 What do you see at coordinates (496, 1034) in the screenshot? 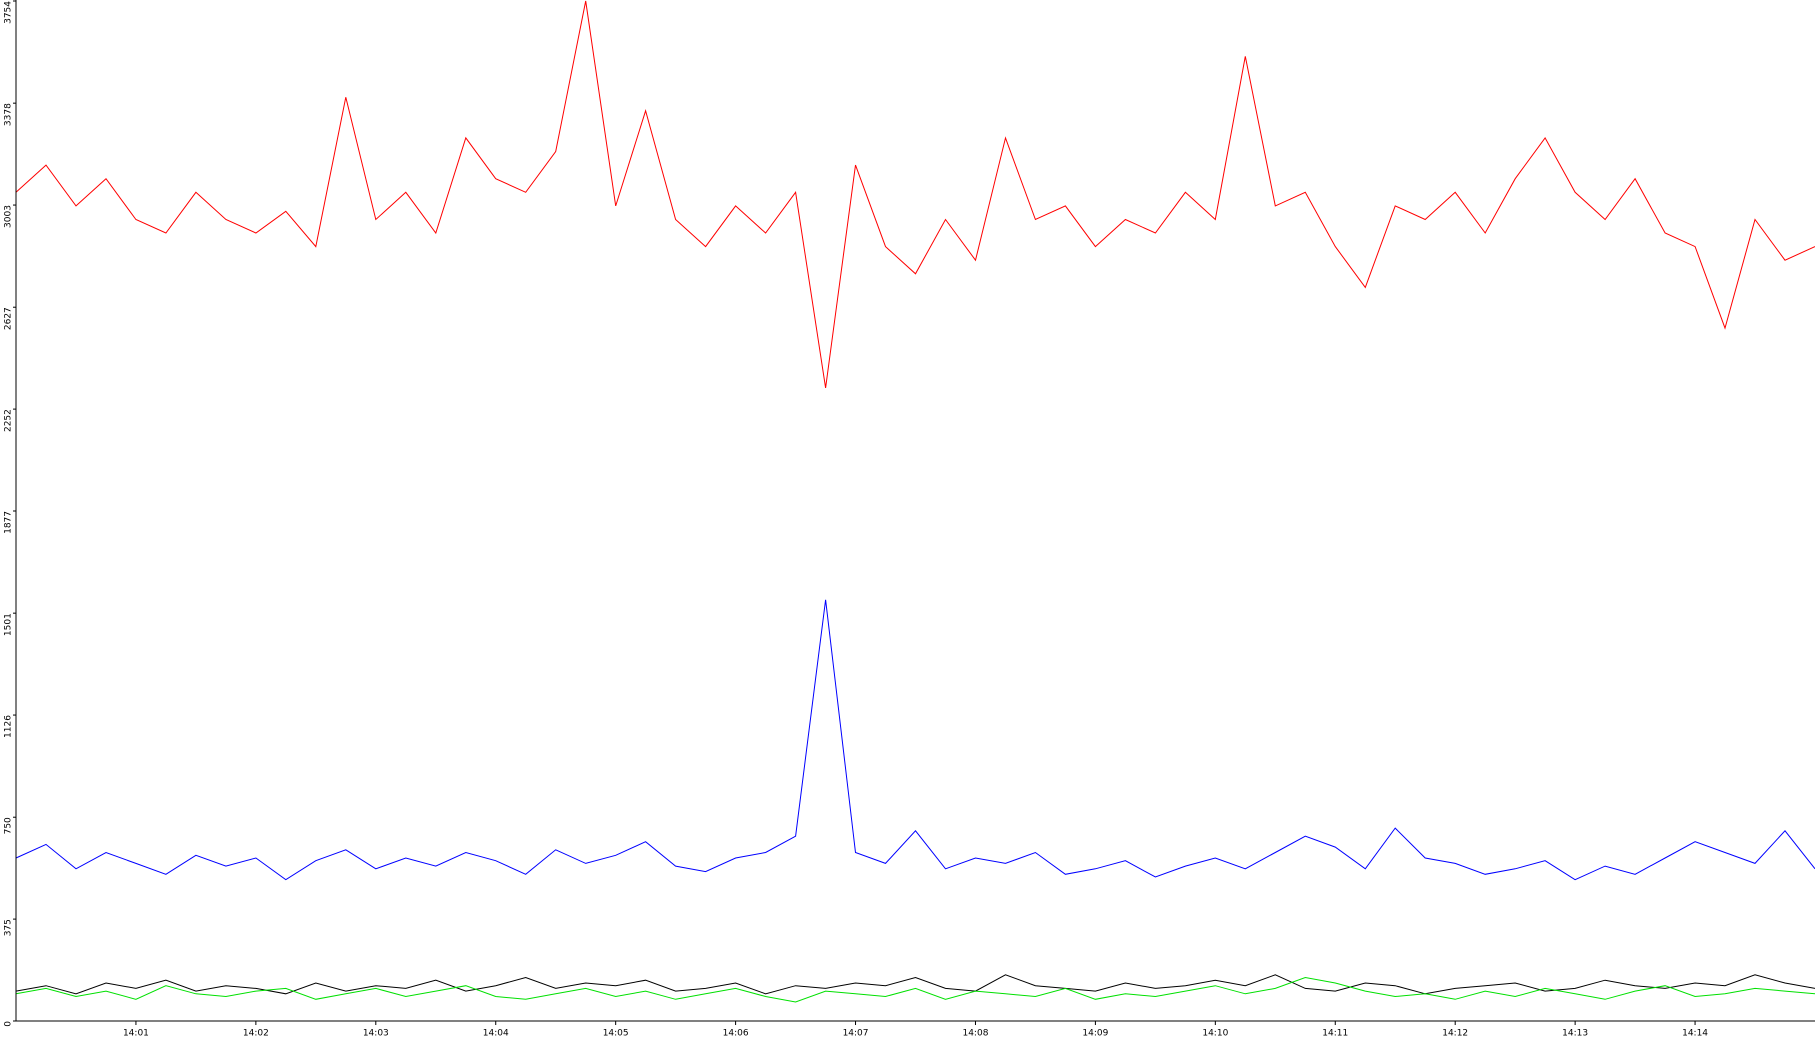
I see `x-tick-label: 14:04` at bounding box center [496, 1034].